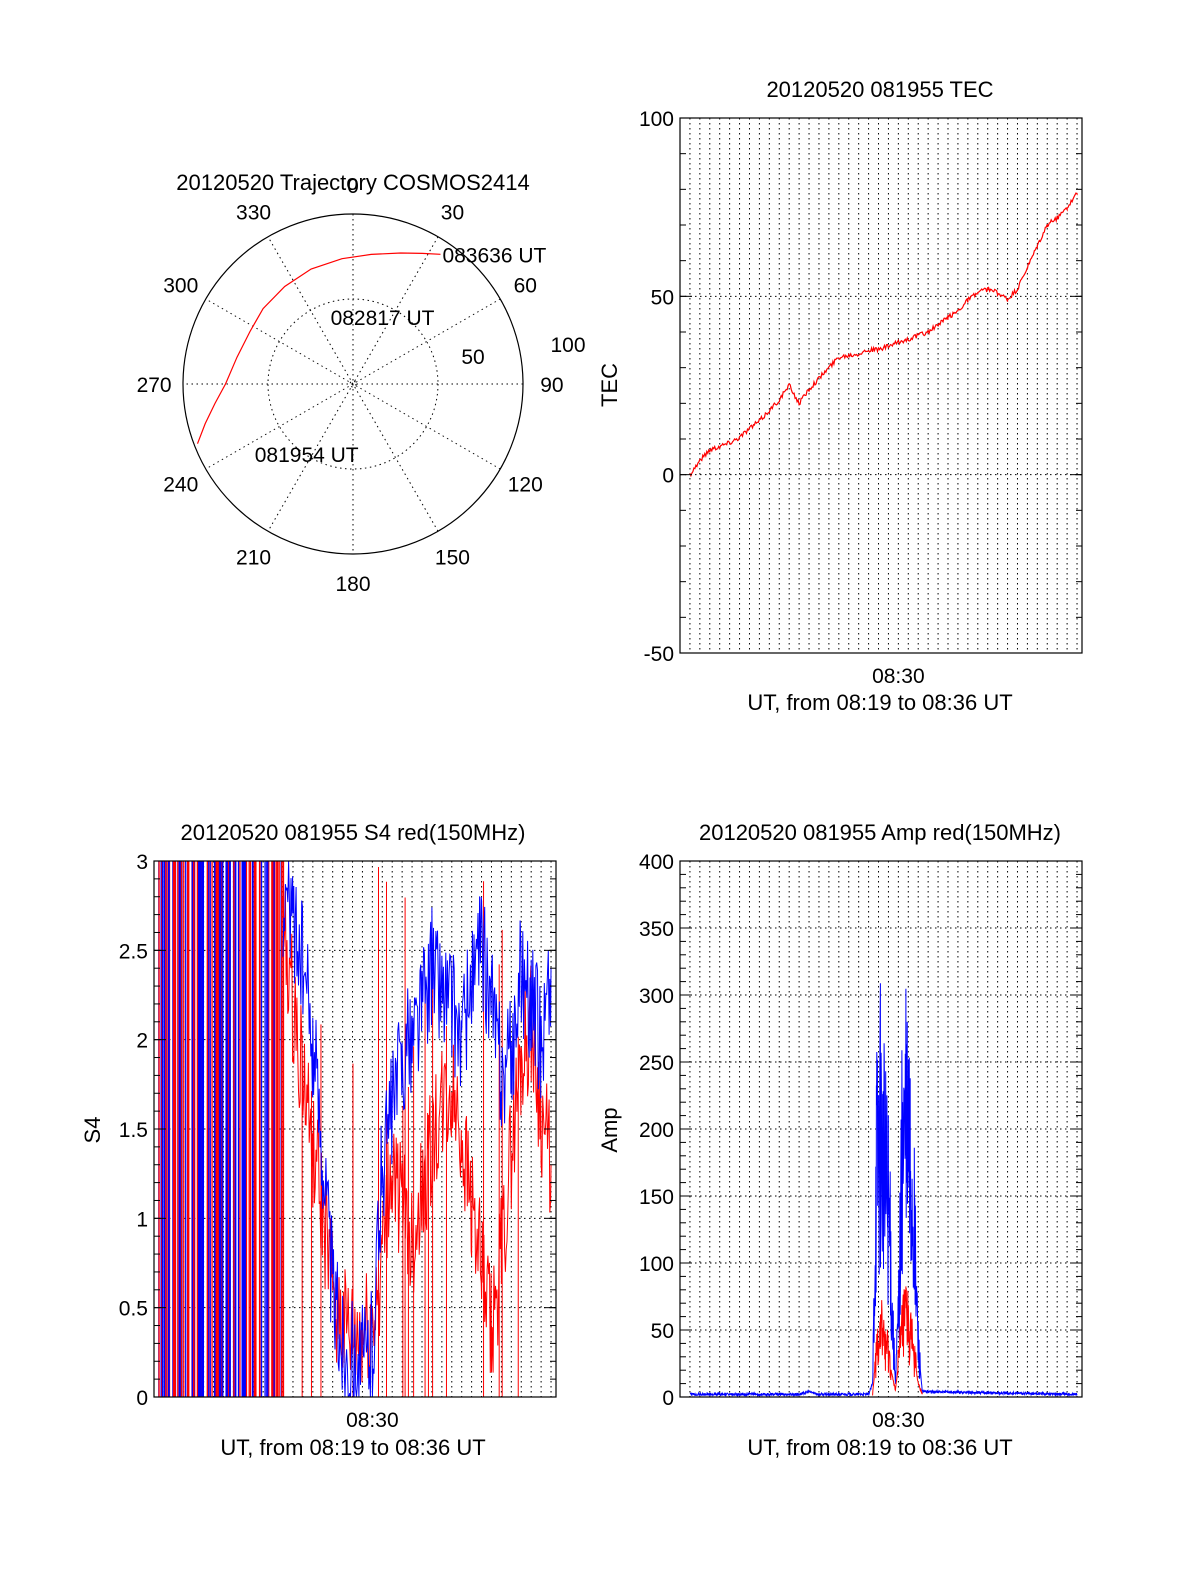 The image size is (1200, 1575). What do you see at coordinates (525, 286) in the screenshot?
I see `azimuth-label: 60` at bounding box center [525, 286].